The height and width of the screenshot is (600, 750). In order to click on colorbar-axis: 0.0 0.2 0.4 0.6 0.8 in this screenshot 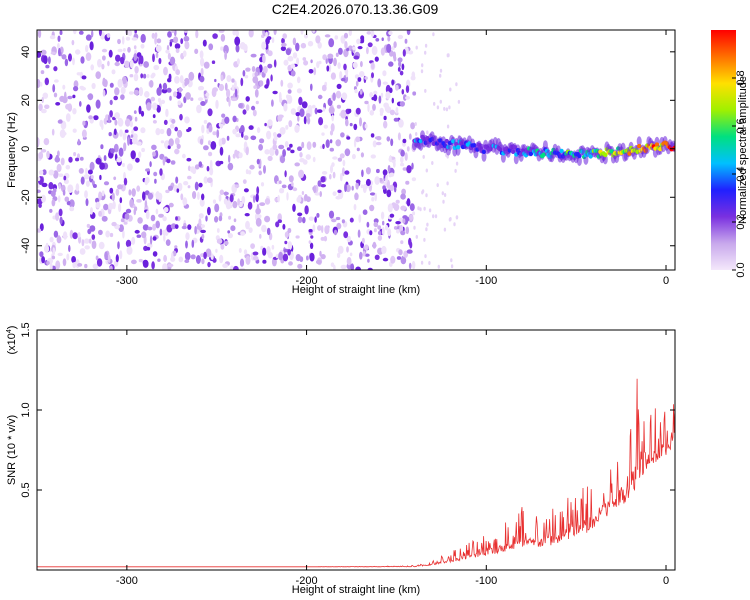, I will do `click(739, 174)`.